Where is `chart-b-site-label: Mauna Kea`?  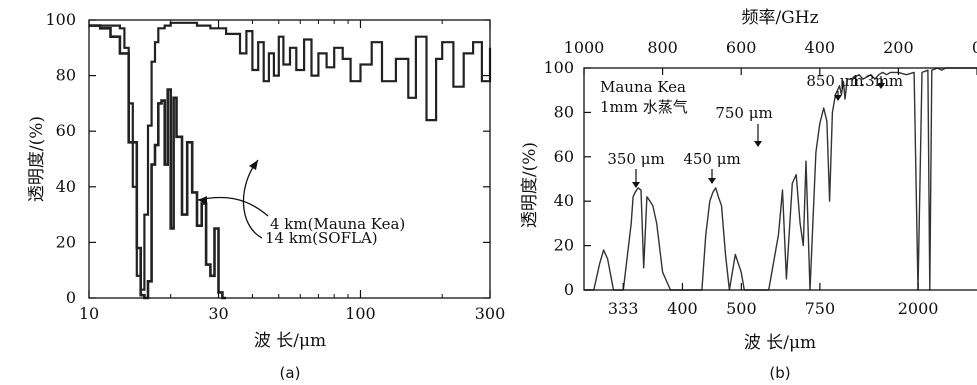
chart-b-site-label: Mauna Kea is located at coordinates (643, 87).